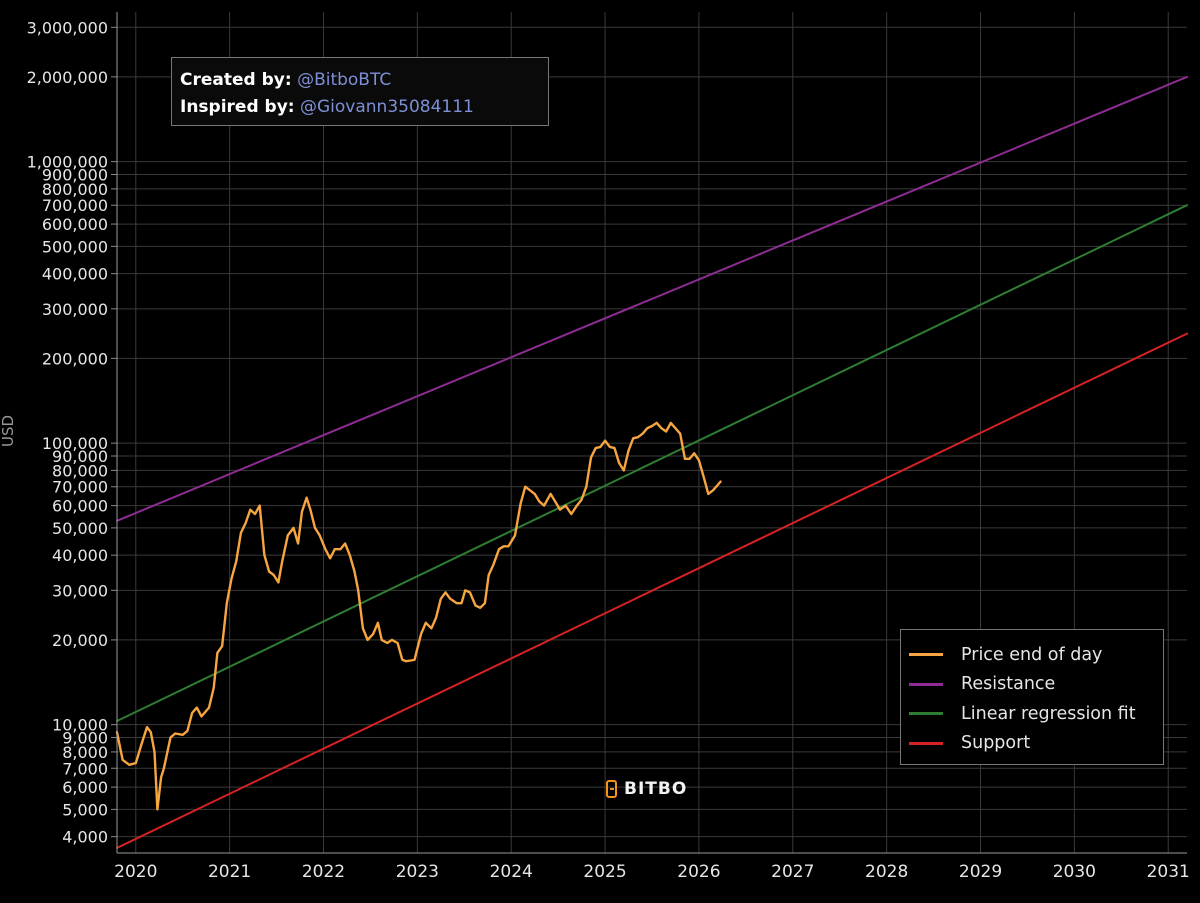 The height and width of the screenshot is (903, 1200). I want to click on created-by-line: Created by: @BitboBTC, so click(364, 80).